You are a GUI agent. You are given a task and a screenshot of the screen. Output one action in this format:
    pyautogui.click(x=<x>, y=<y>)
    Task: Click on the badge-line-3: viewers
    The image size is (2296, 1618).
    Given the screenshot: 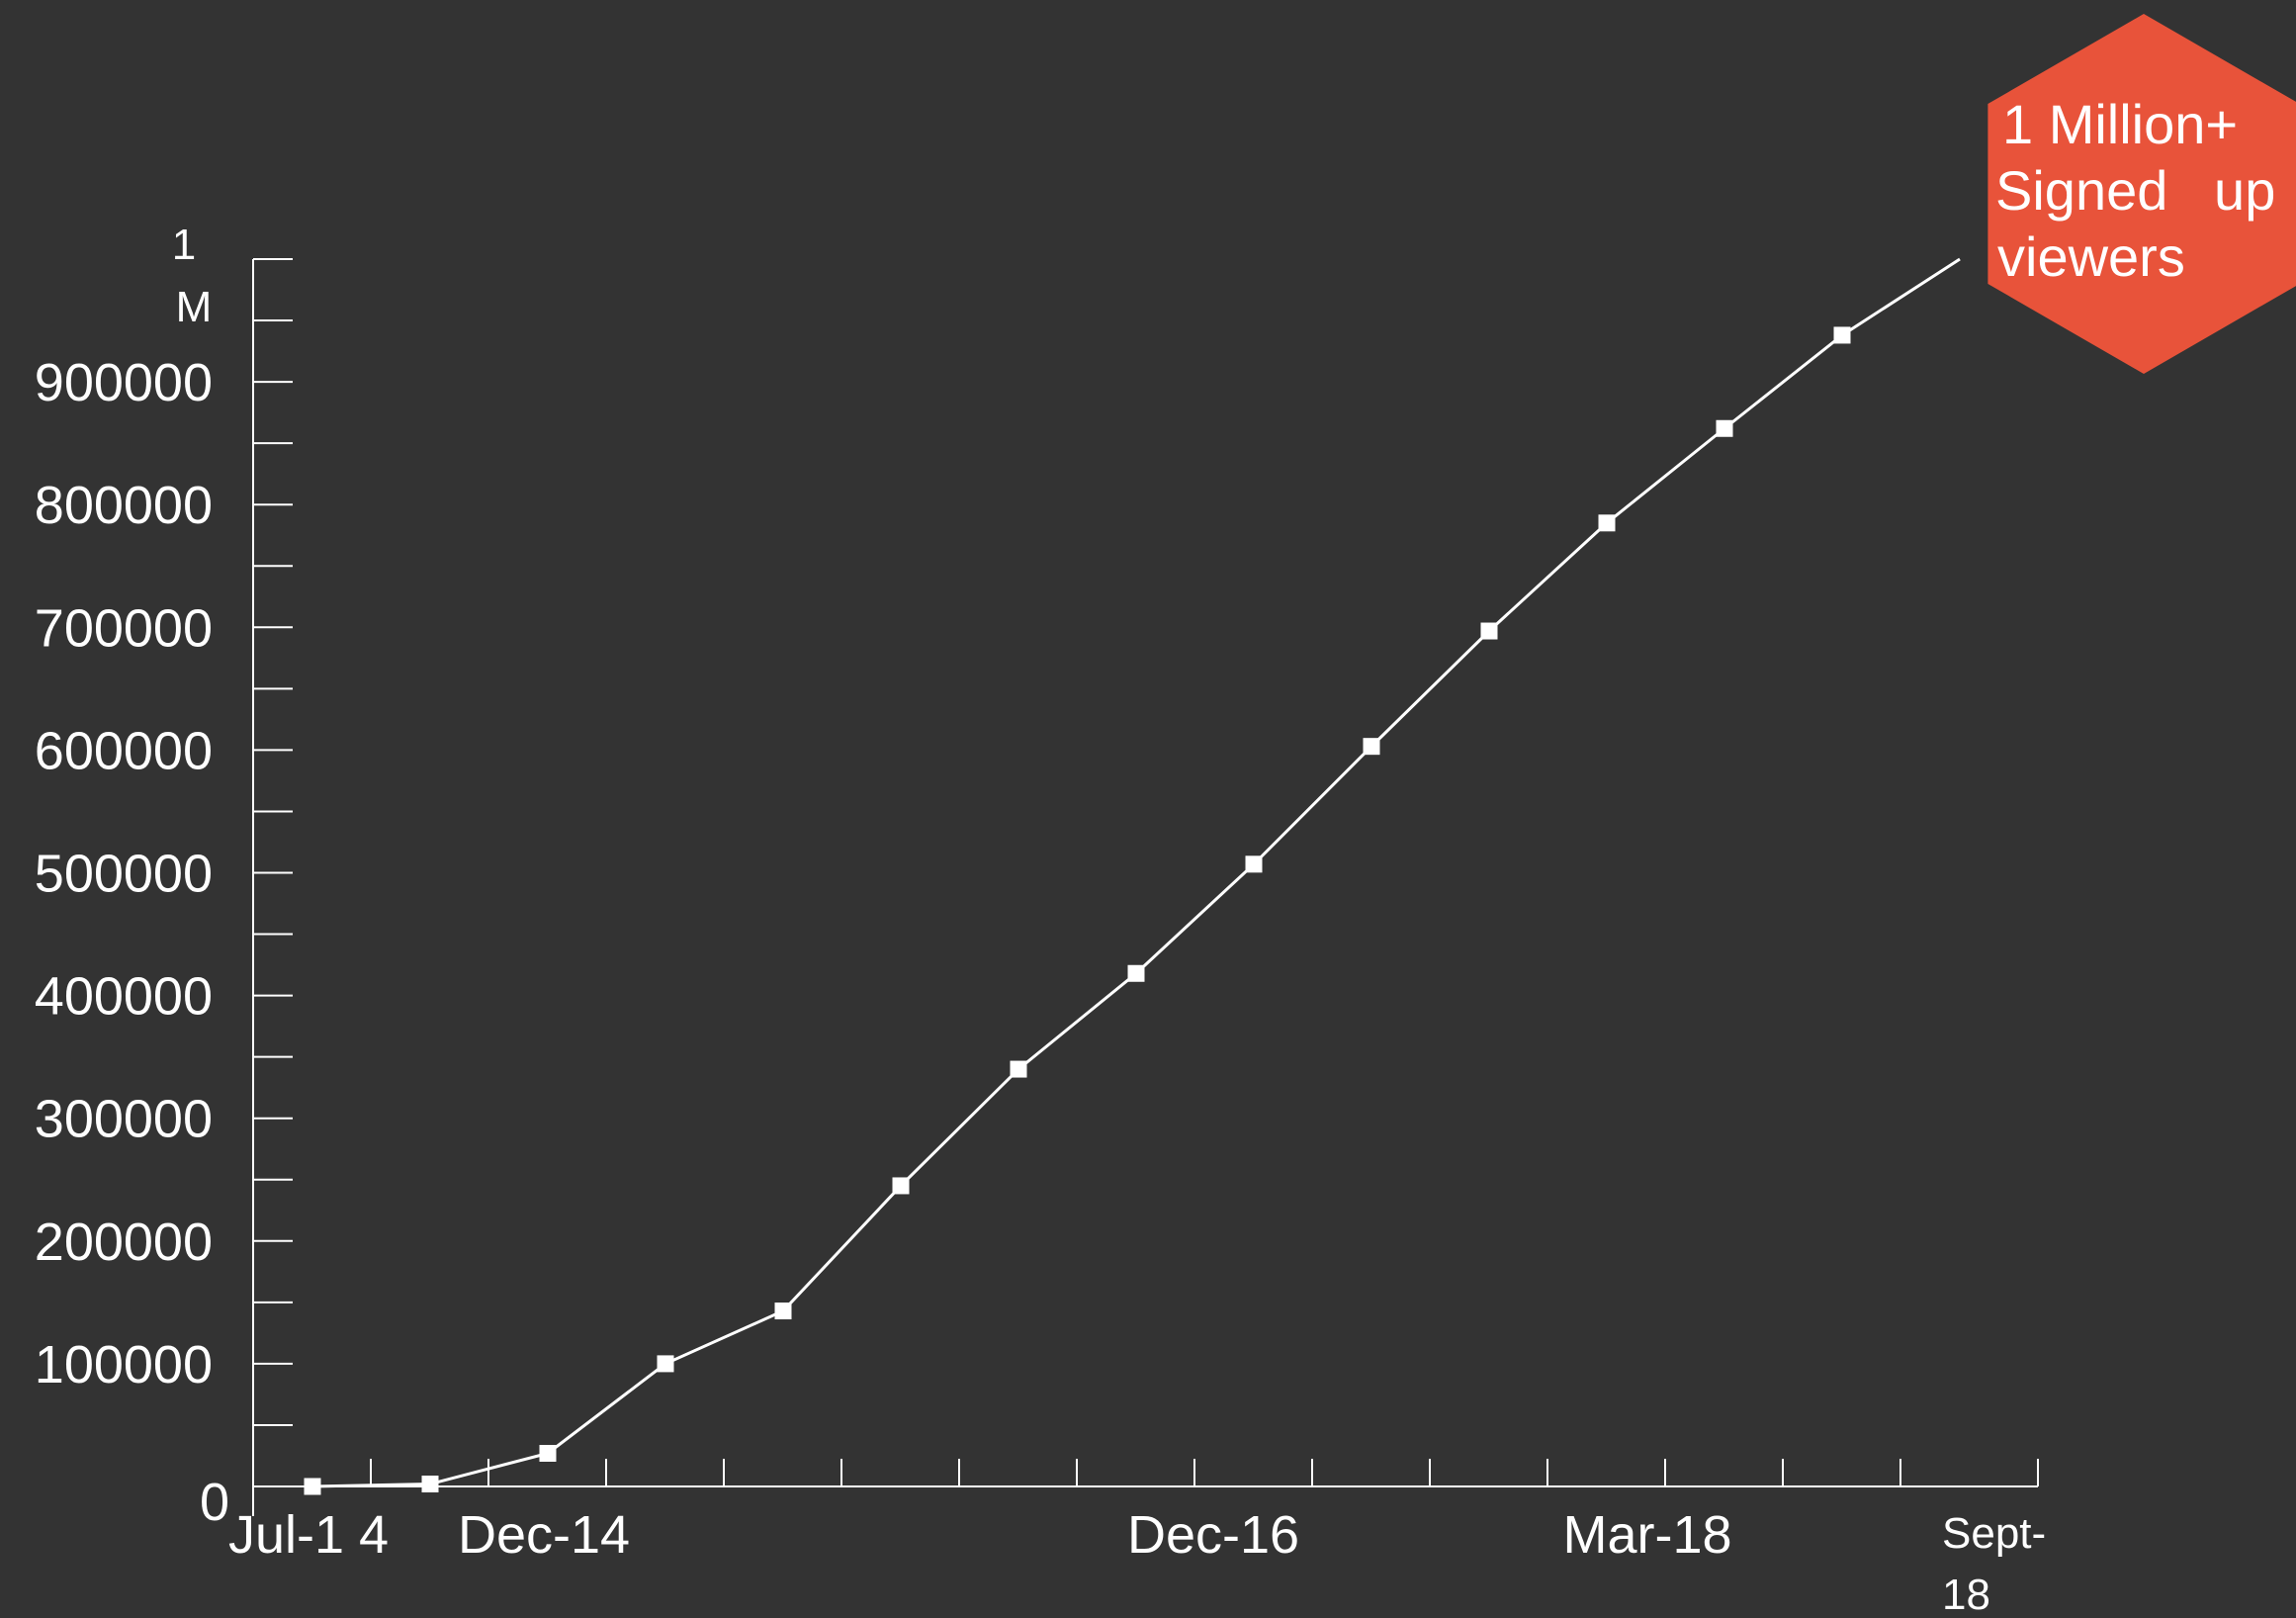 What is the action you would take?
    pyautogui.click(x=2091, y=256)
    